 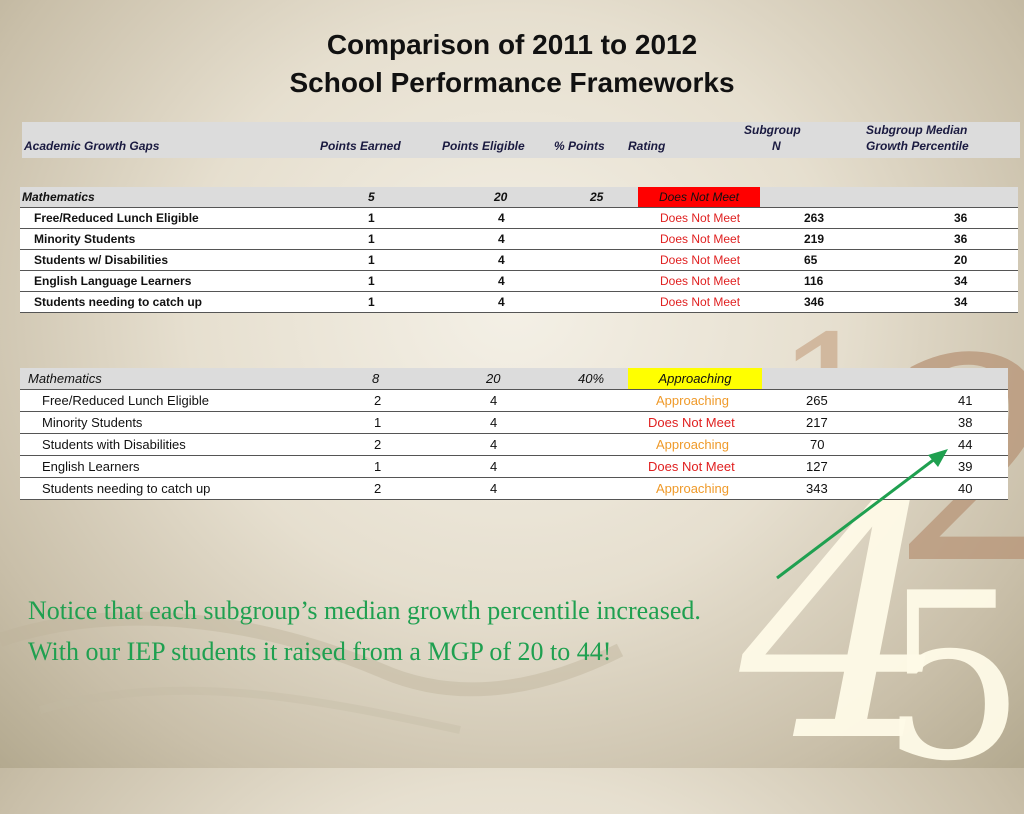 I want to click on header-pct-points: % Points, so click(x=579, y=146).